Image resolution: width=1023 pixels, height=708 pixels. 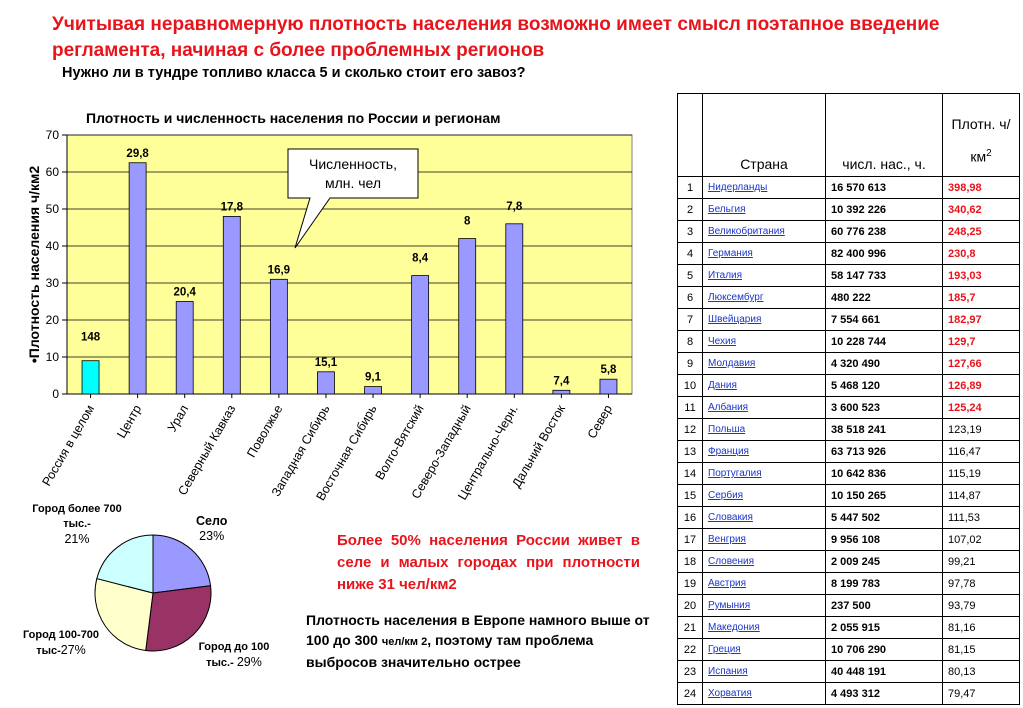 I want to click on country-link: Сербия, so click(x=764, y=495).